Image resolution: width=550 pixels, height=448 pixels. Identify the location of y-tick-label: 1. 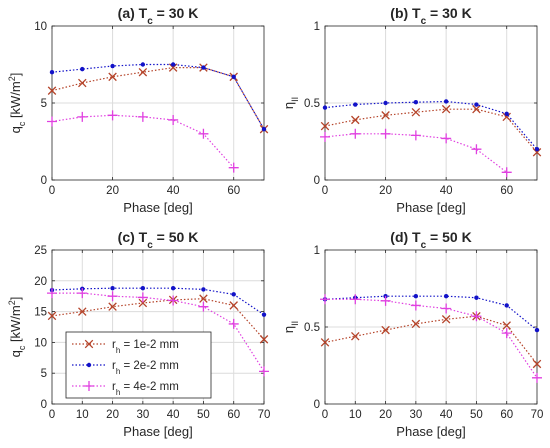
(317, 251).